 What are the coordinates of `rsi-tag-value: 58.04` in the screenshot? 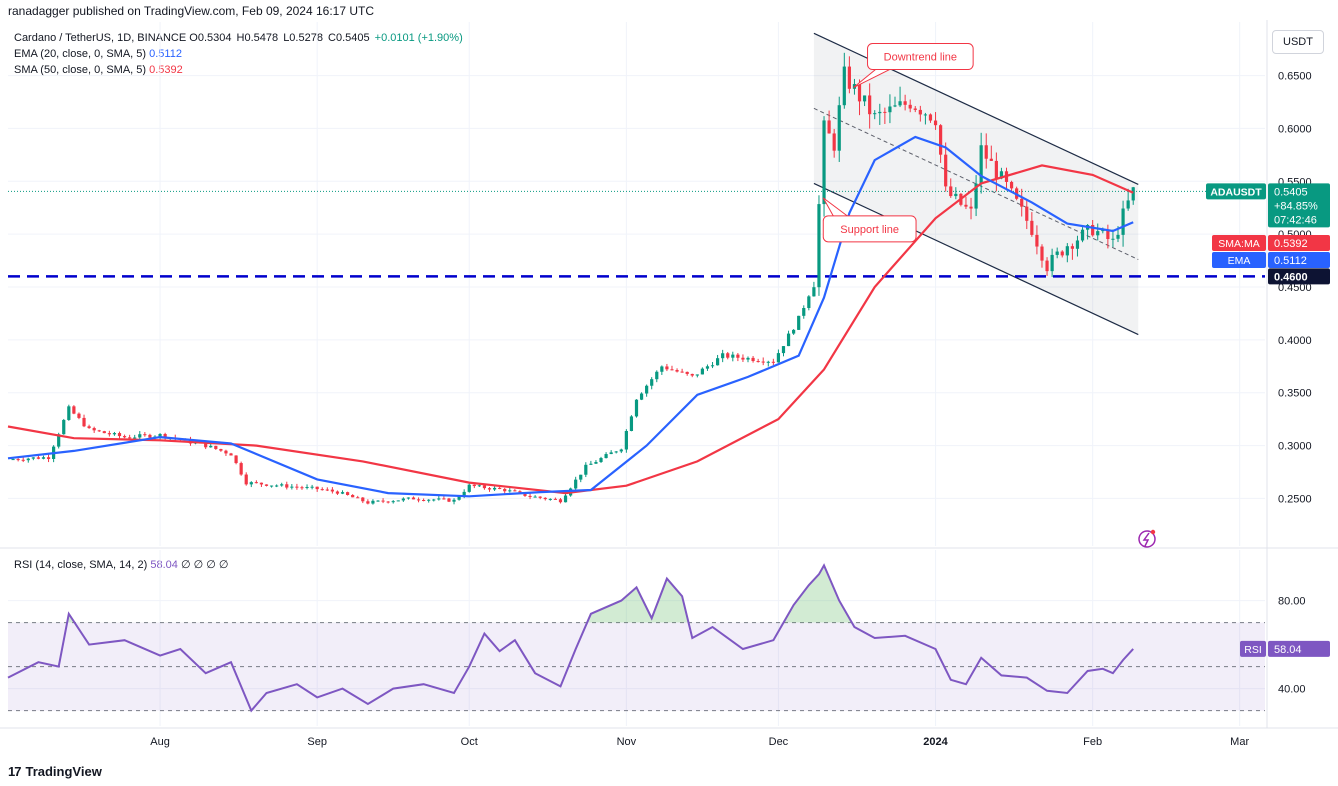 It's located at (1288, 650).